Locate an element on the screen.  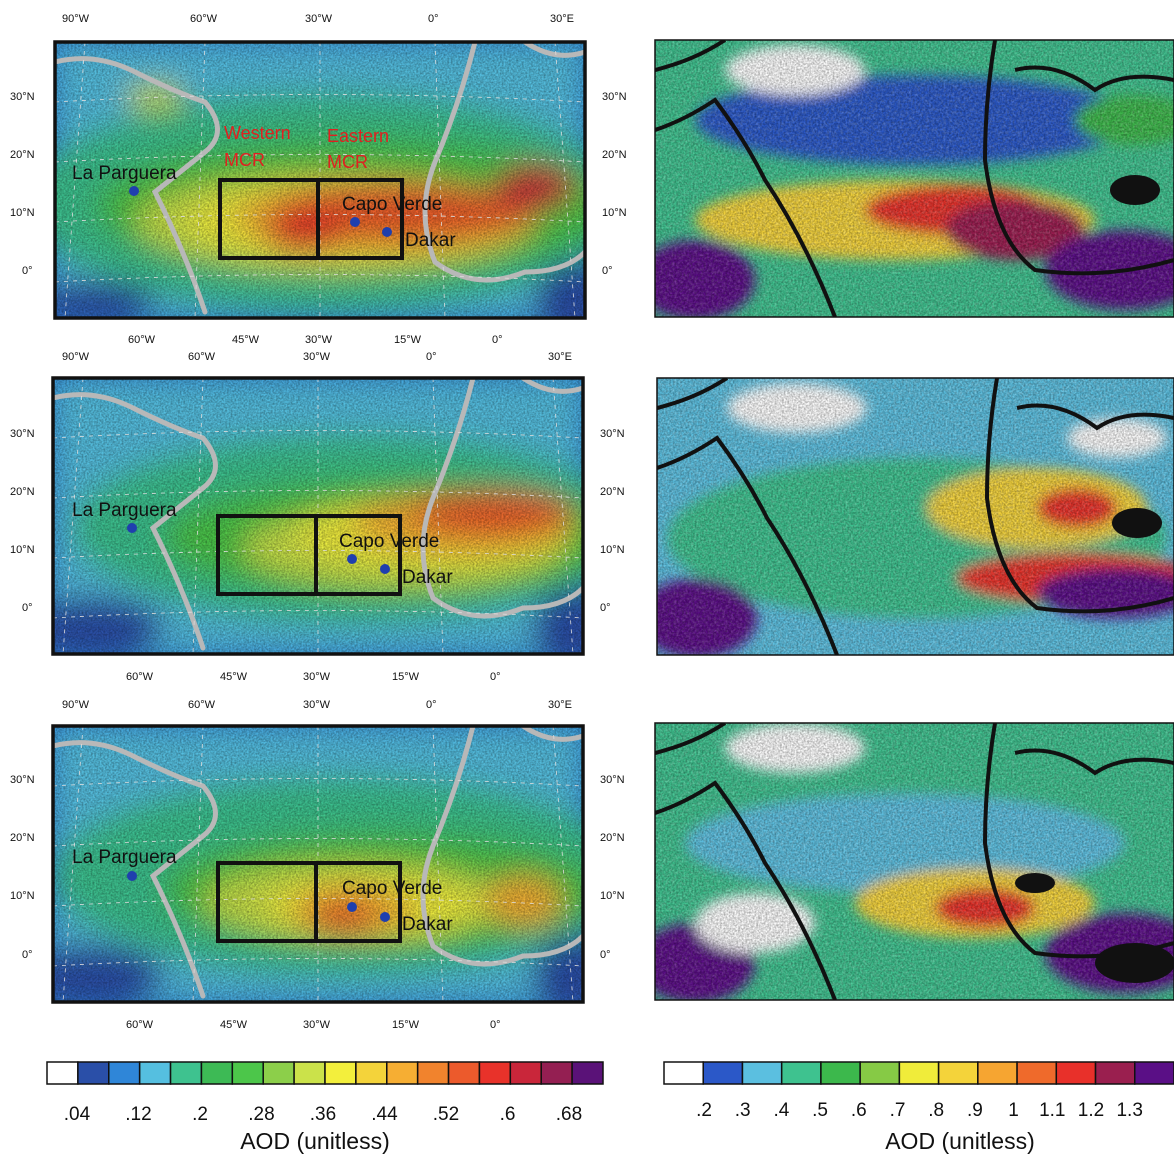
right-colorbar: .2 .3 .4 .5 .6 .7 .8 .9 1 1.1 1.2 1.3 is located at coordinates (918, 1091).